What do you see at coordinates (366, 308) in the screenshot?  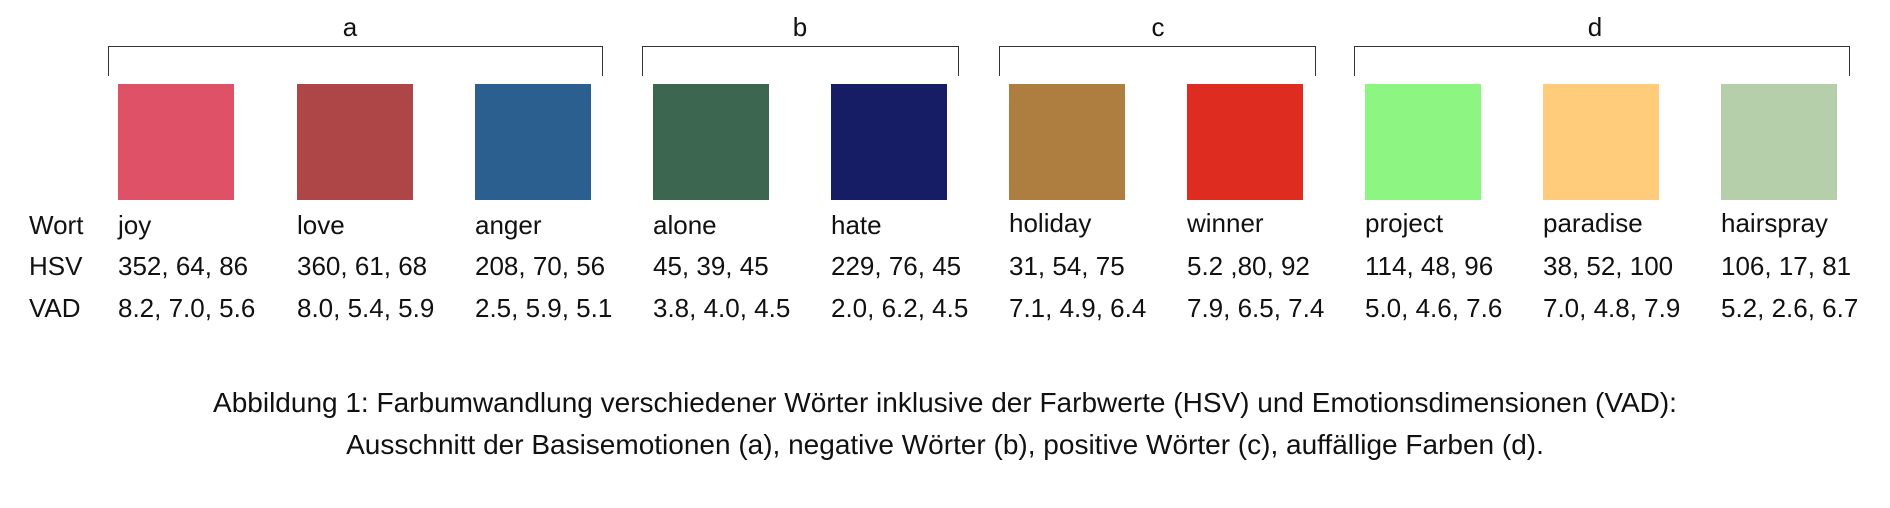 I see `vad-cell: 8.0, 5.4, 5.9` at bounding box center [366, 308].